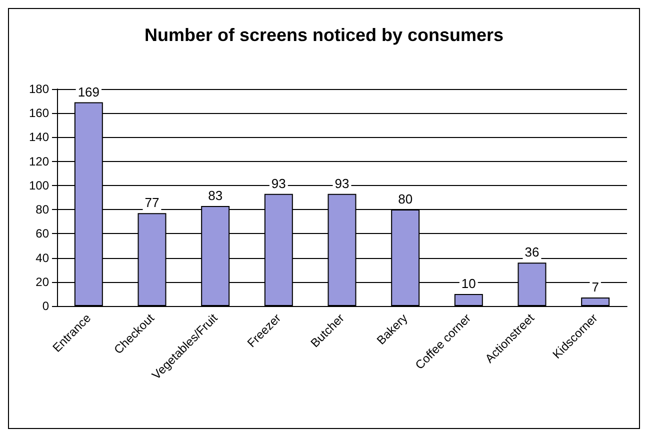 The height and width of the screenshot is (439, 650). I want to click on y-tick-label: 140, so click(39, 137).